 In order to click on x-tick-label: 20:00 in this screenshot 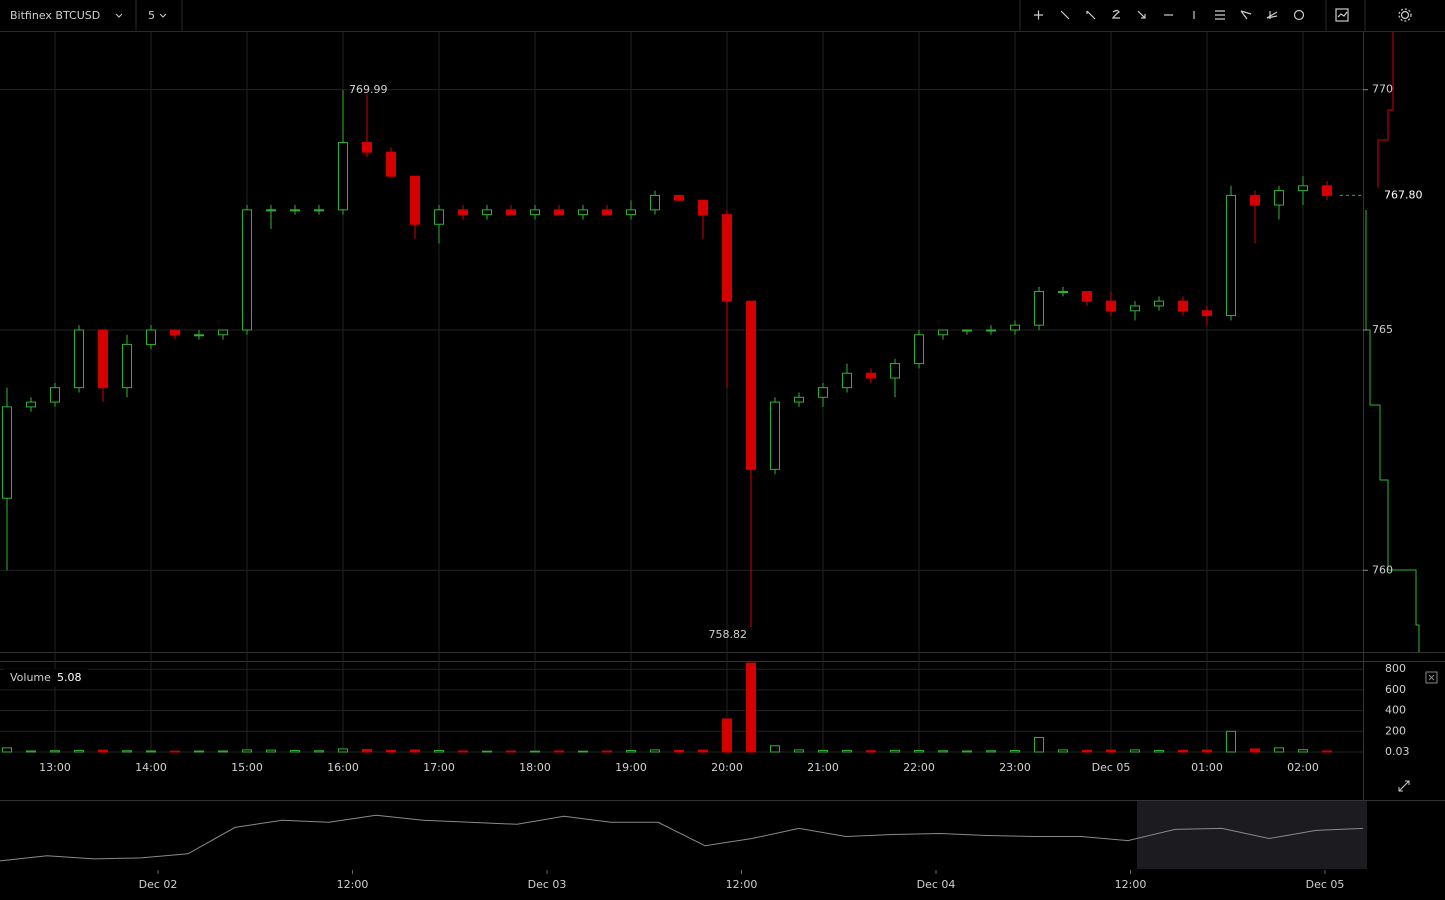, I will do `click(727, 767)`.